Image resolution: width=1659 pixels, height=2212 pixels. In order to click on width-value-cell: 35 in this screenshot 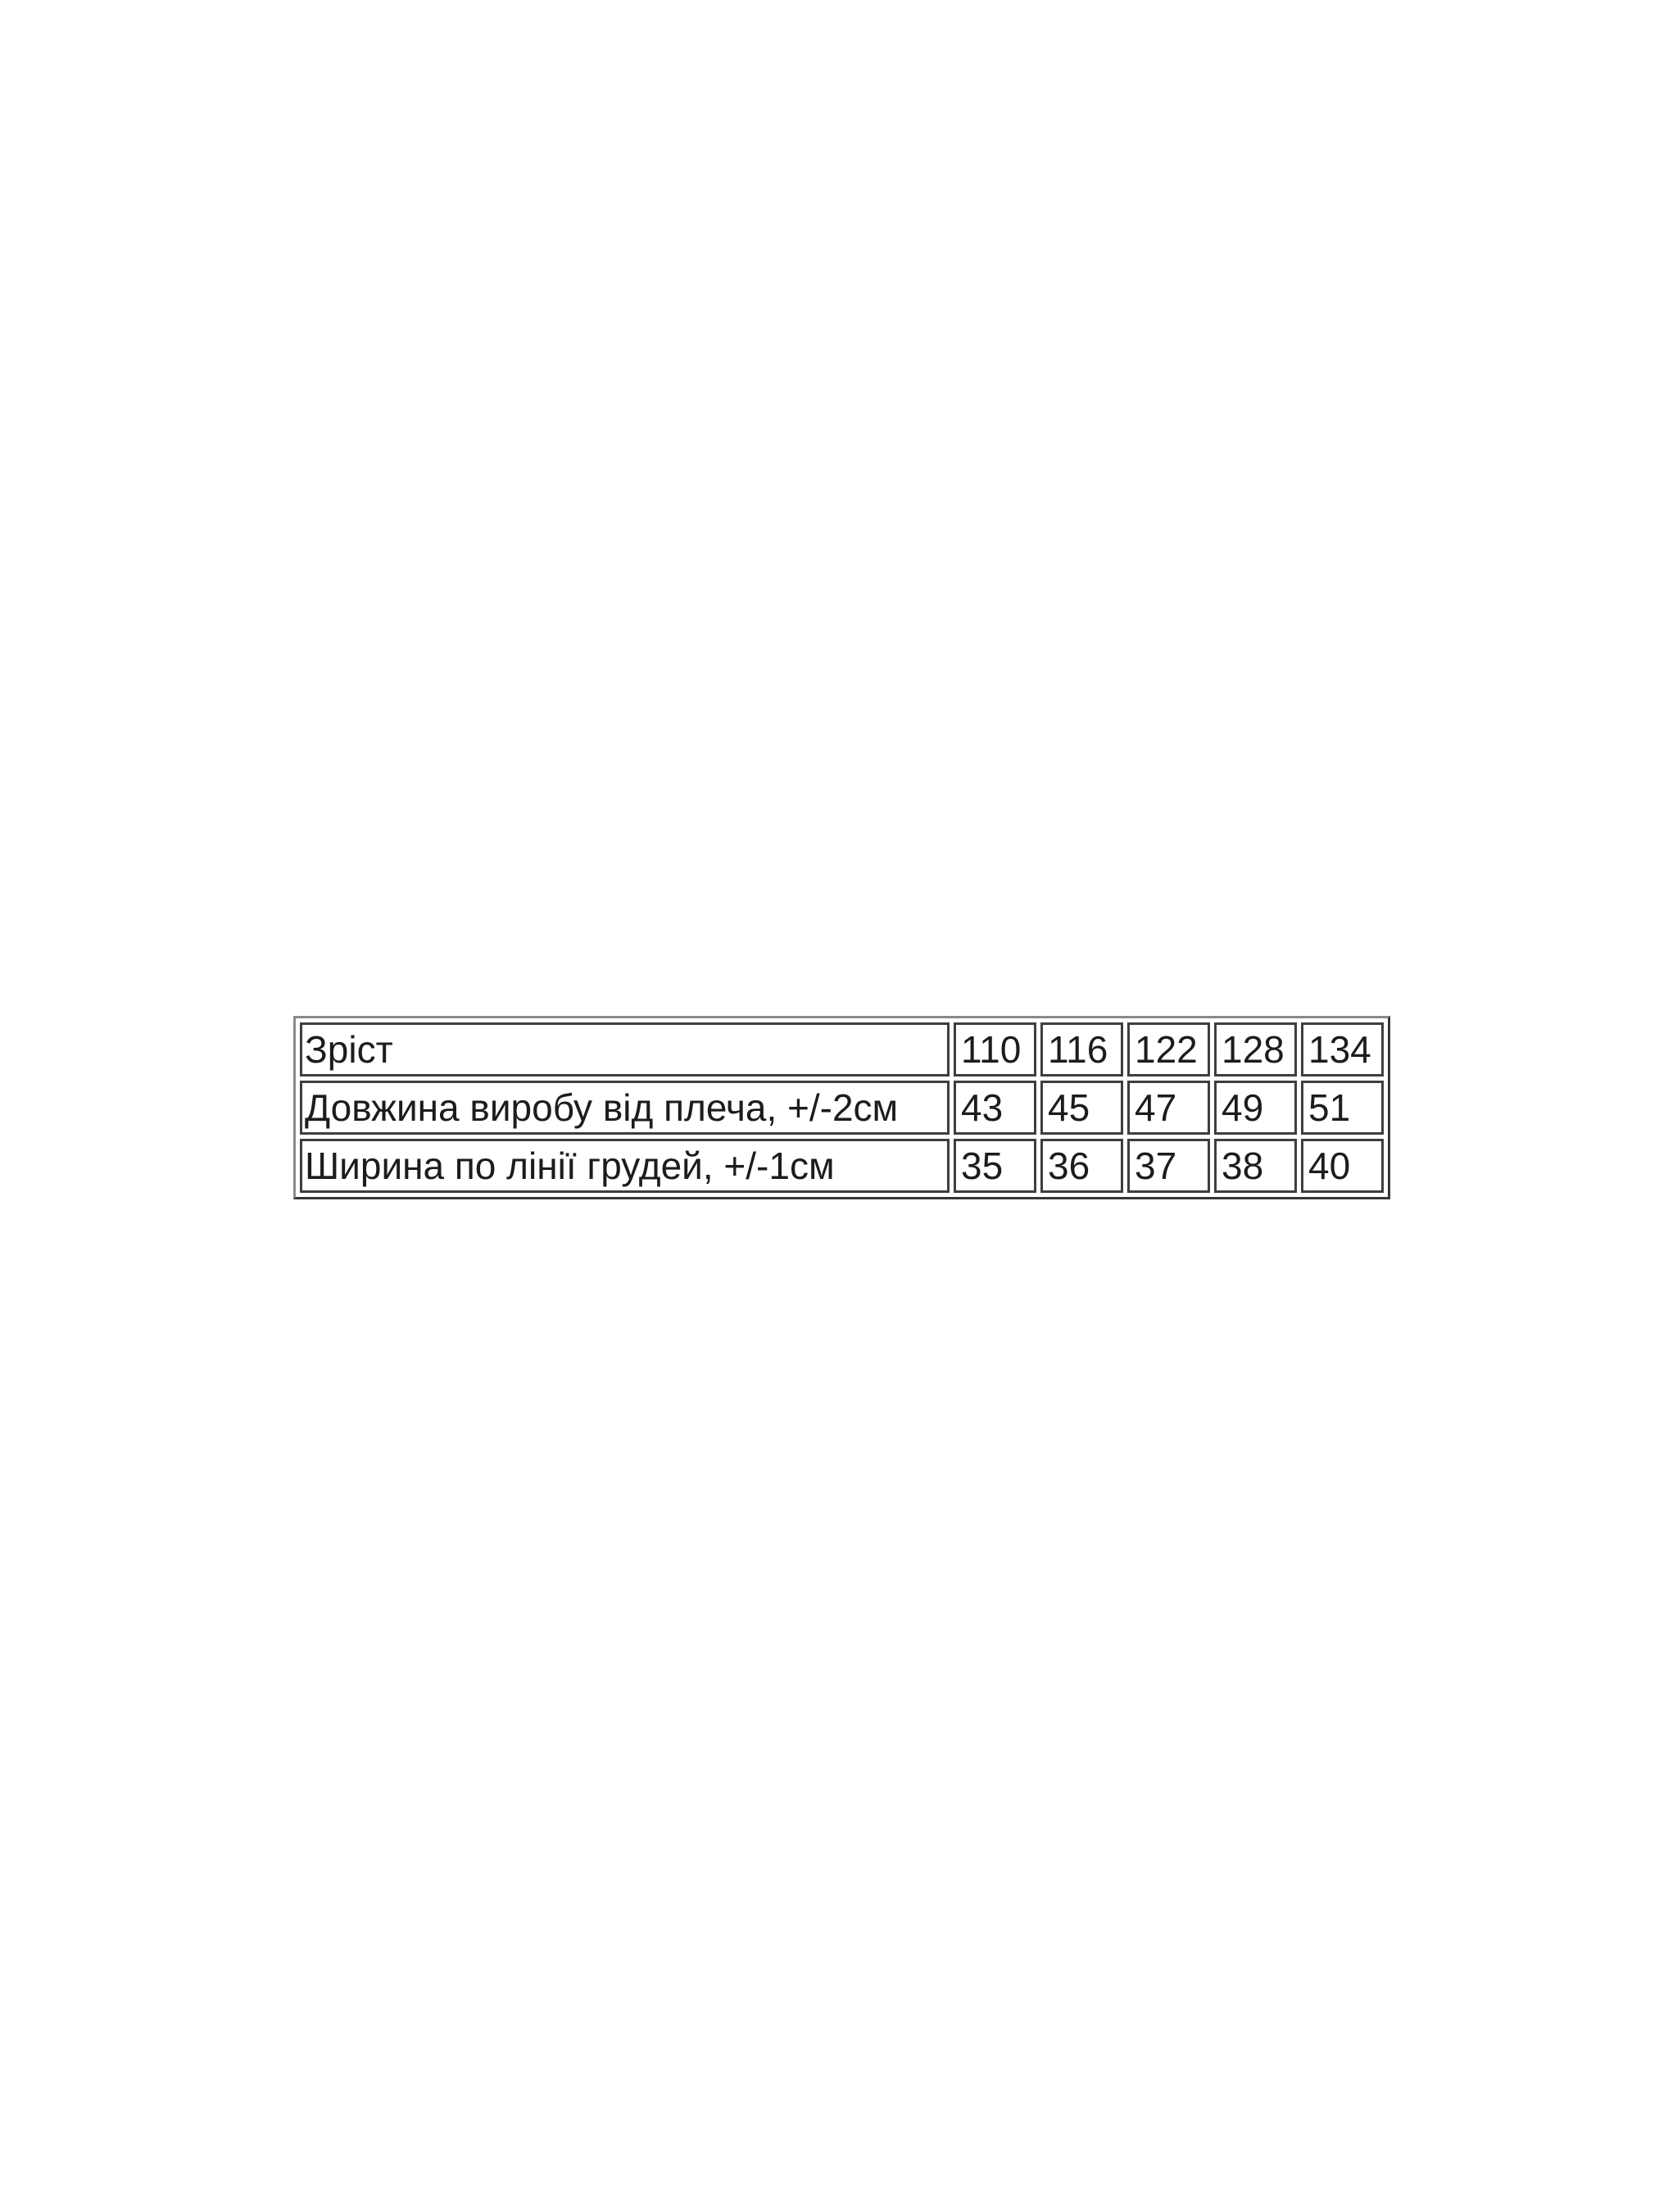, I will do `click(995, 1166)`.